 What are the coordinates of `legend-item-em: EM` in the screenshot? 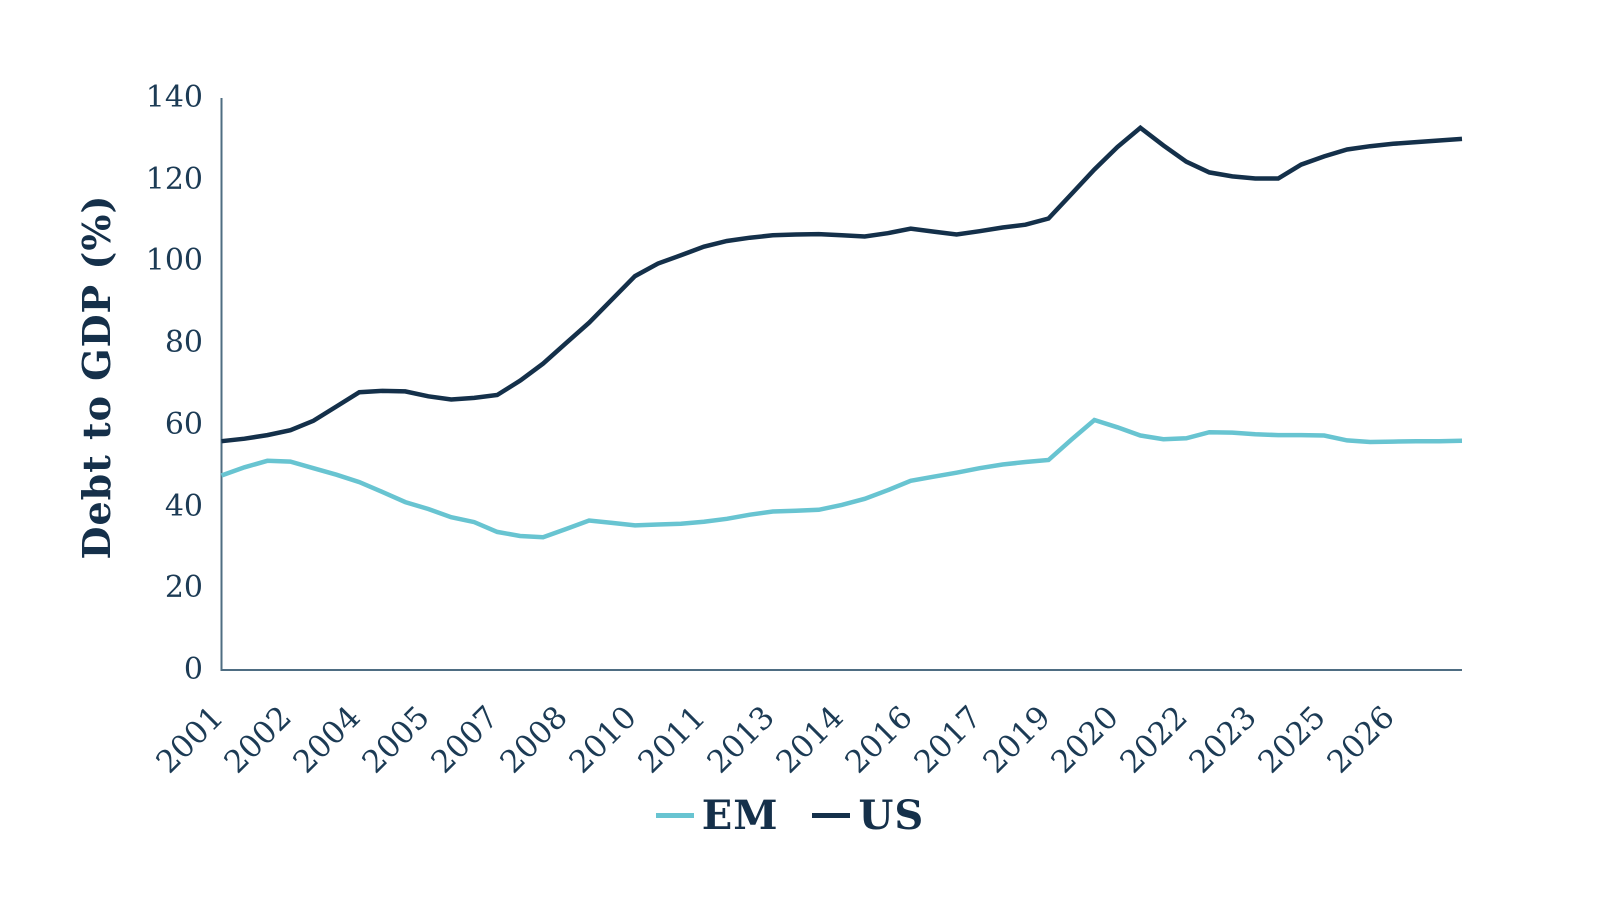 It's located at (717, 815).